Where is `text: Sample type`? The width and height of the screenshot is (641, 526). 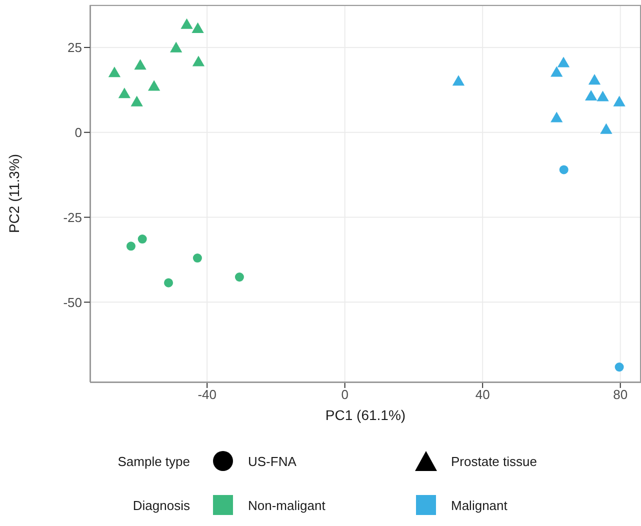 text: Sample type is located at coordinates (153, 461).